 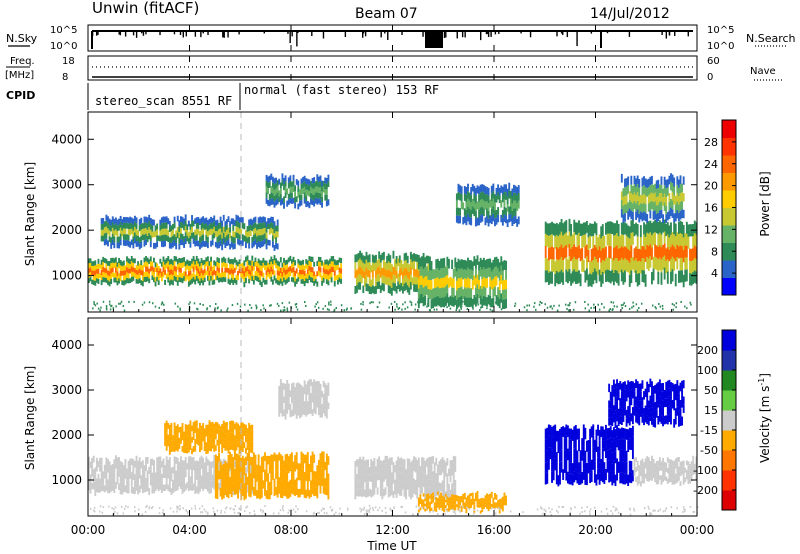 What do you see at coordinates (65, 77) in the screenshot?
I see `freq-tick-low: 8` at bounding box center [65, 77].